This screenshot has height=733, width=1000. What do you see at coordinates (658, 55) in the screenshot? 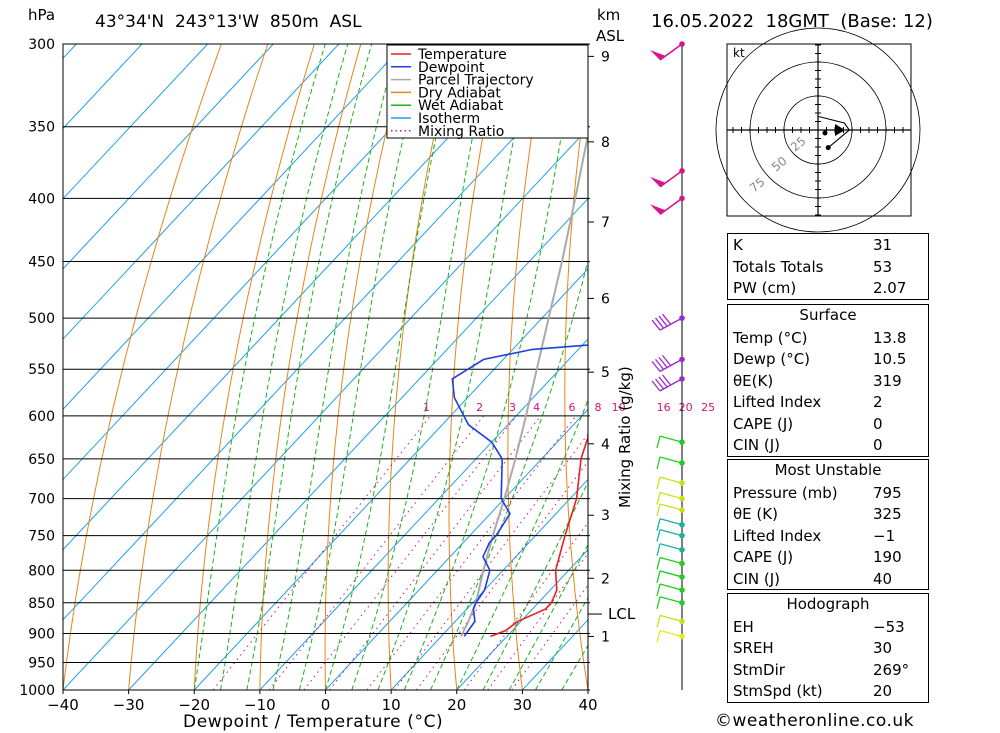
I see `wind-barb-pennant` at bounding box center [658, 55].